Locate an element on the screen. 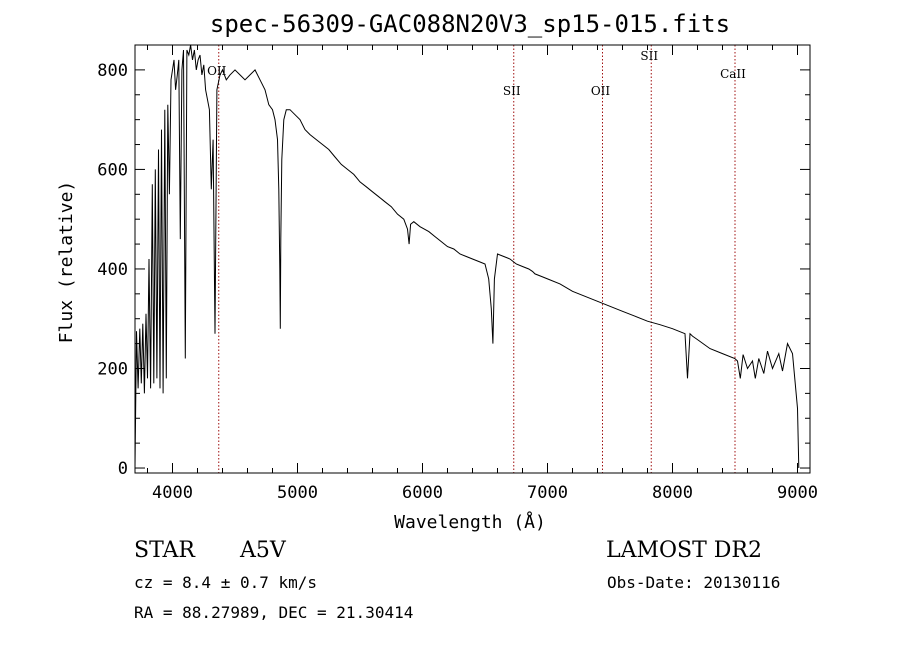 The width and height of the screenshot is (900, 649). x-tick-label: 4000 is located at coordinates (172, 493).